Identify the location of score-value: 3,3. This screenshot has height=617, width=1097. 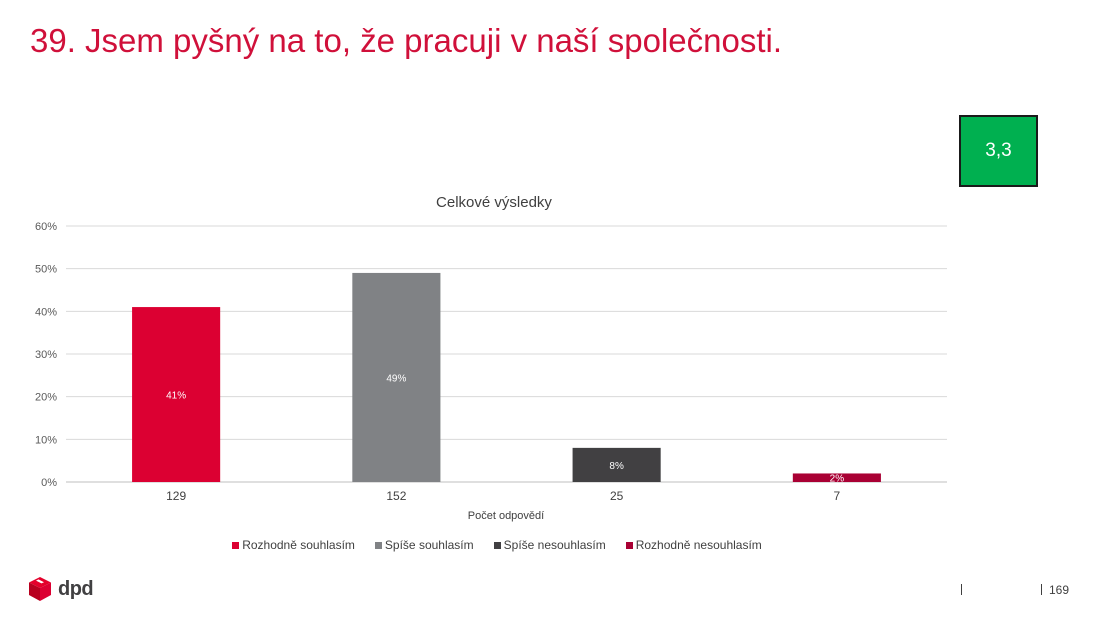
(998, 150).